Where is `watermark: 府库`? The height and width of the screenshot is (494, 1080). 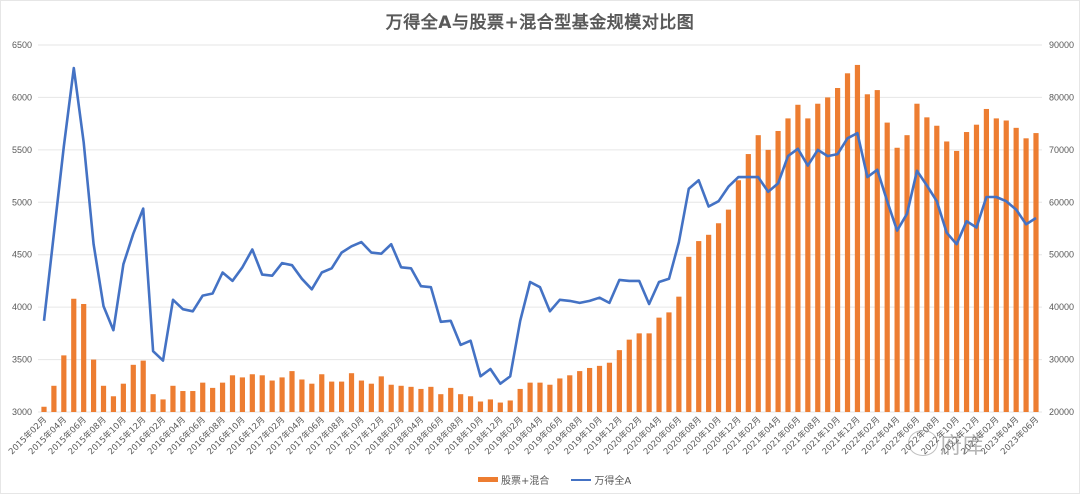 watermark: 府库 is located at coordinates (962, 446).